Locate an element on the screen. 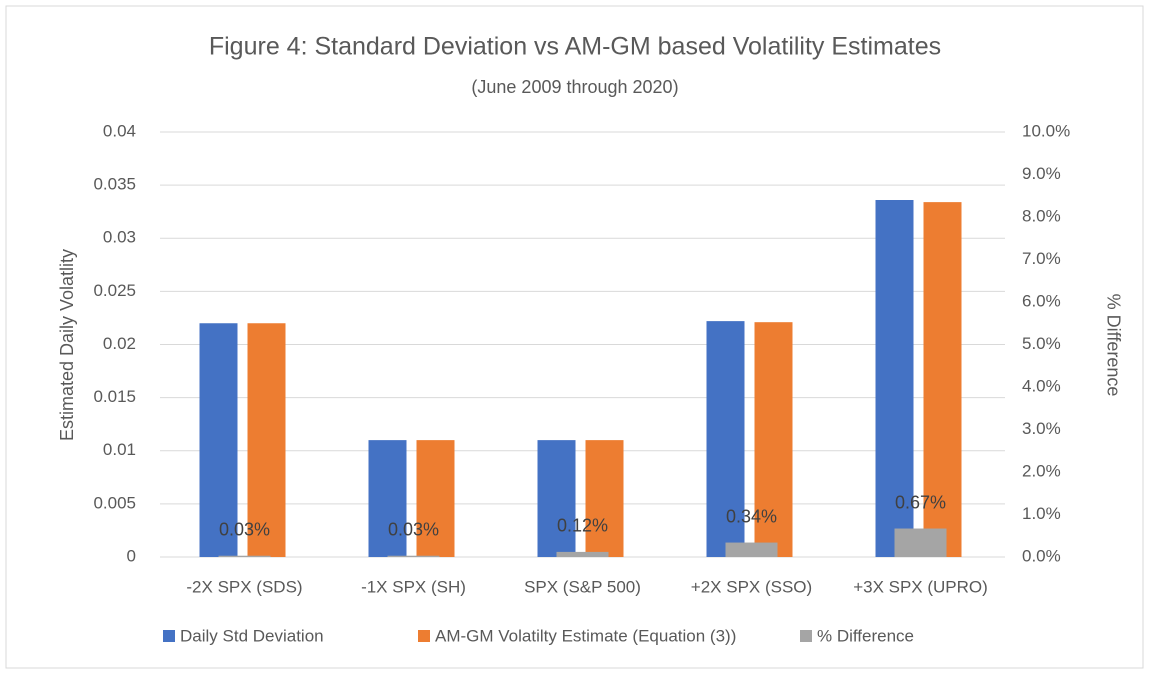 The image size is (1149, 674). y2-tick-label: 8.0% is located at coordinates (1041, 215).